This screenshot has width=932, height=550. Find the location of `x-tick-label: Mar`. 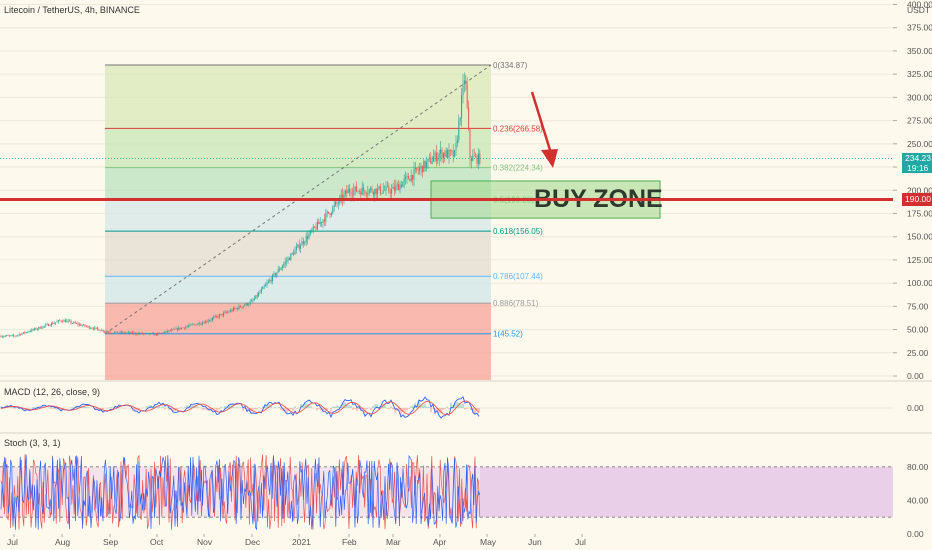

x-tick-label: Mar is located at coordinates (393, 542).